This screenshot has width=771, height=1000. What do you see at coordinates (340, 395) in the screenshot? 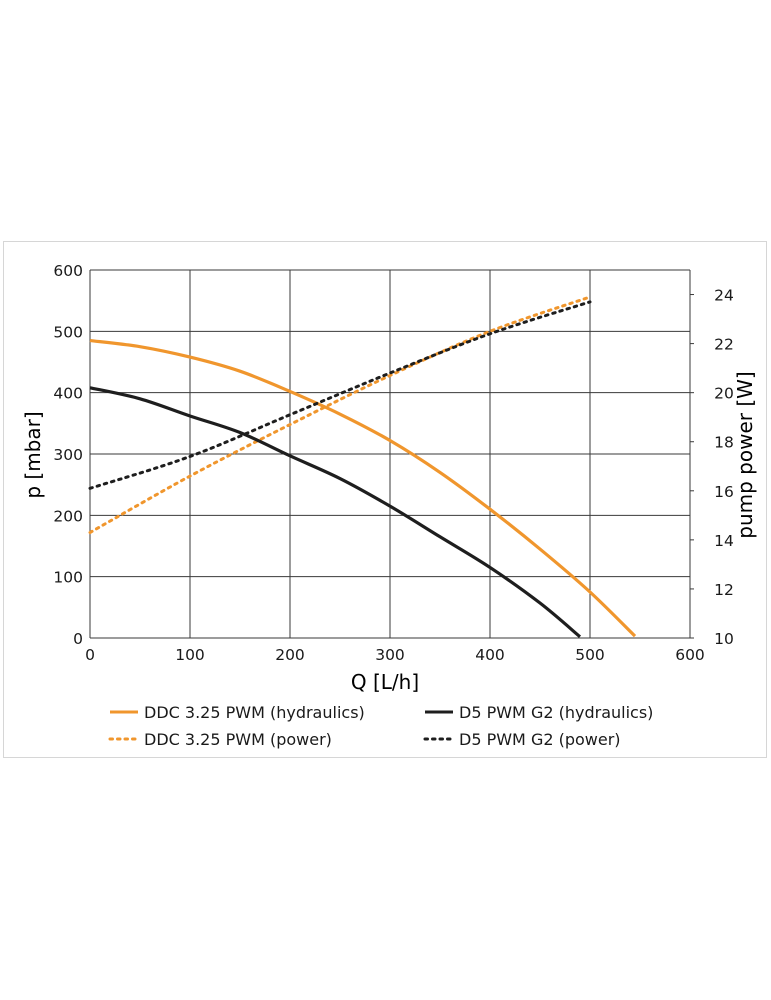
I see `series-d5-power` at bounding box center [340, 395].